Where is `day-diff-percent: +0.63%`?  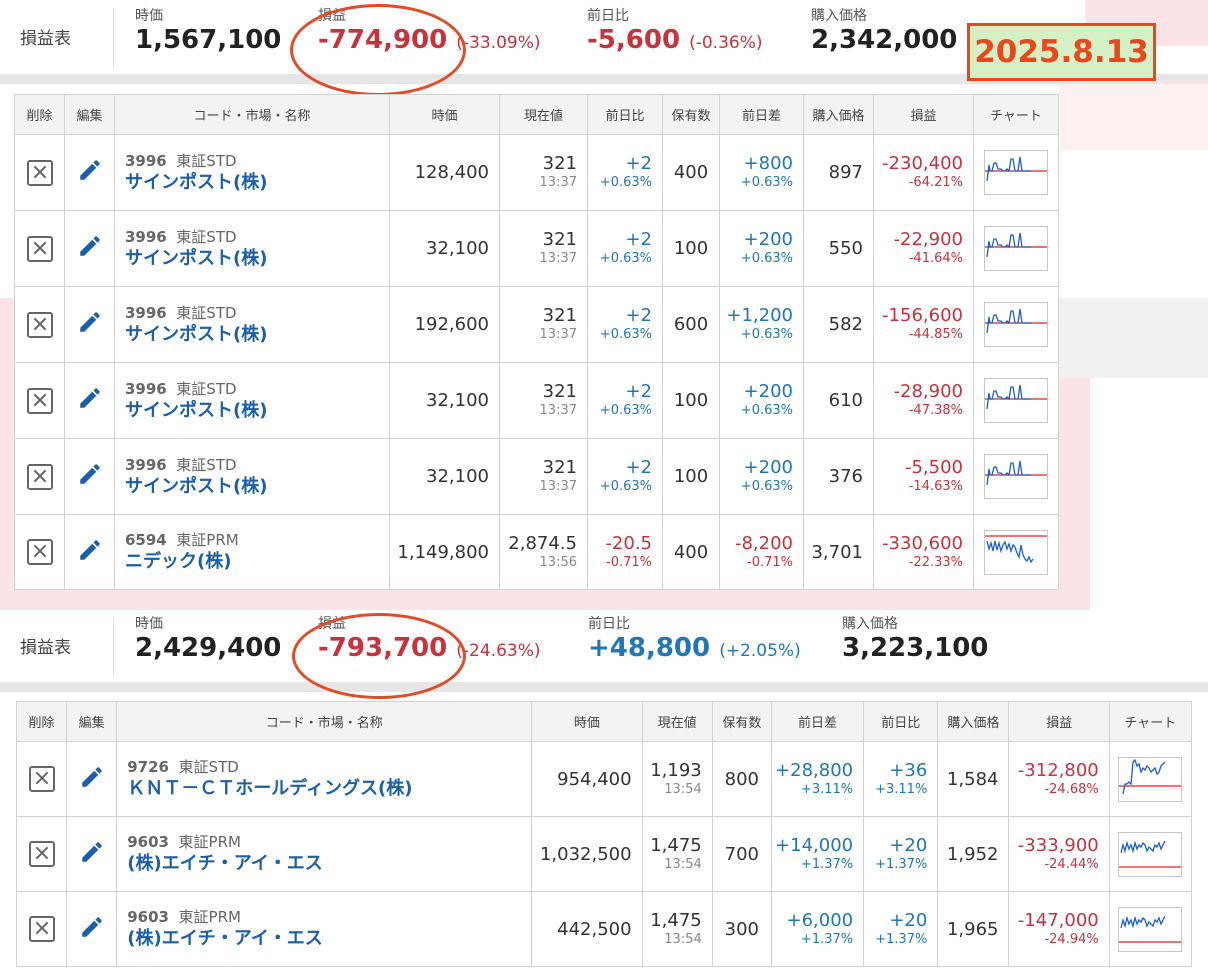
day-diff-percent: +0.63% is located at coordinates (766, 334).